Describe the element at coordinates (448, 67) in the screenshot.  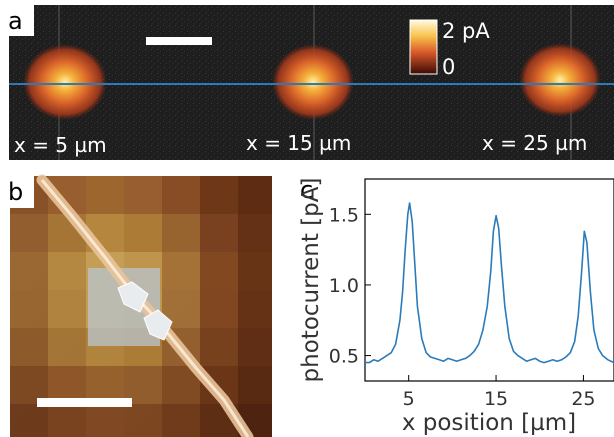
I see `colorbar-min-label: 0` at that location.